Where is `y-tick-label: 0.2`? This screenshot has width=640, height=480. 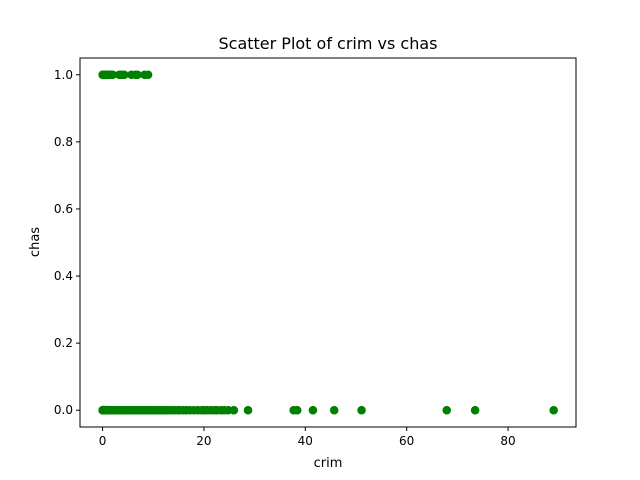
y-tick-label: 0.2 is located at coordinates (63, 343).